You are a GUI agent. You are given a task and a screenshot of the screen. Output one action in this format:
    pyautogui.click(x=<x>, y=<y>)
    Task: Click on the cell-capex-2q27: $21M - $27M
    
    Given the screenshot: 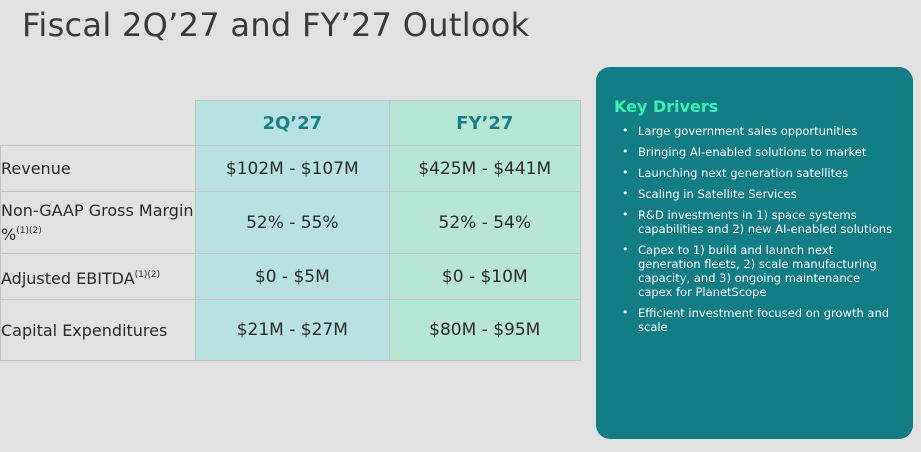 What is the action you would take?
    pyautogui.click(x=292, y=330)
    